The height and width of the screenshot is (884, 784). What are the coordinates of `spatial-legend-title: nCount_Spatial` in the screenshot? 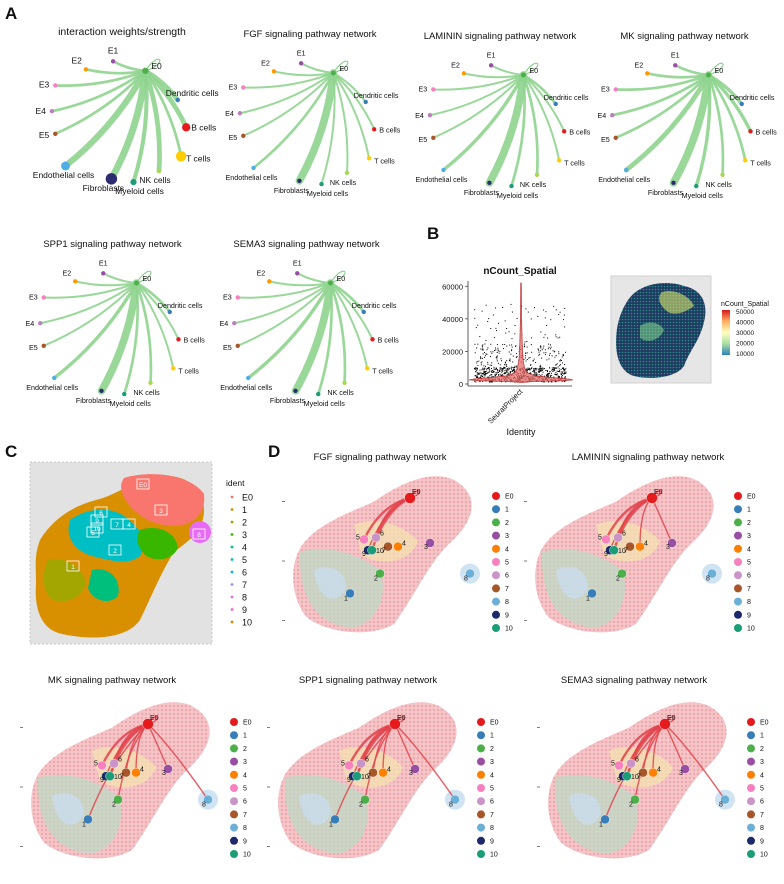 It's located at (745, 304).